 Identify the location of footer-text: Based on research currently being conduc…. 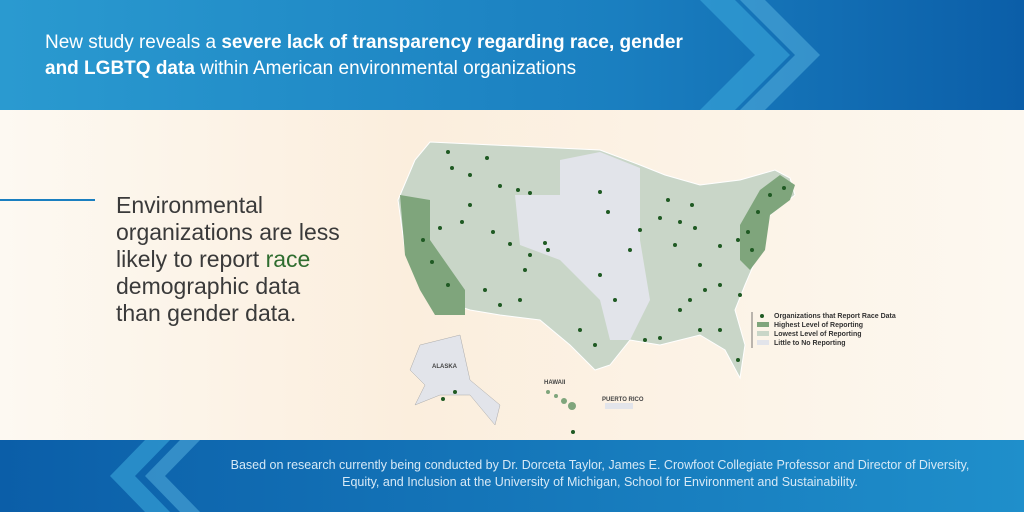
(600, 473).